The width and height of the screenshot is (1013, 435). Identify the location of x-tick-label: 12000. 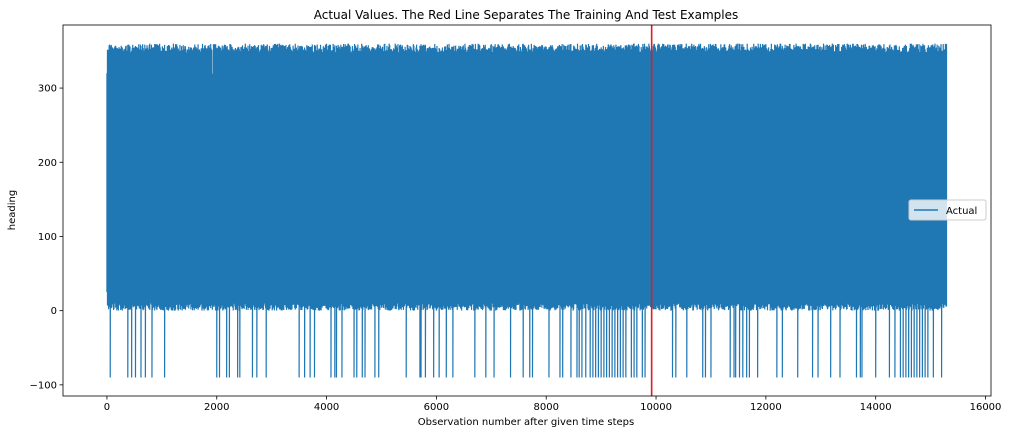
(766, 407).